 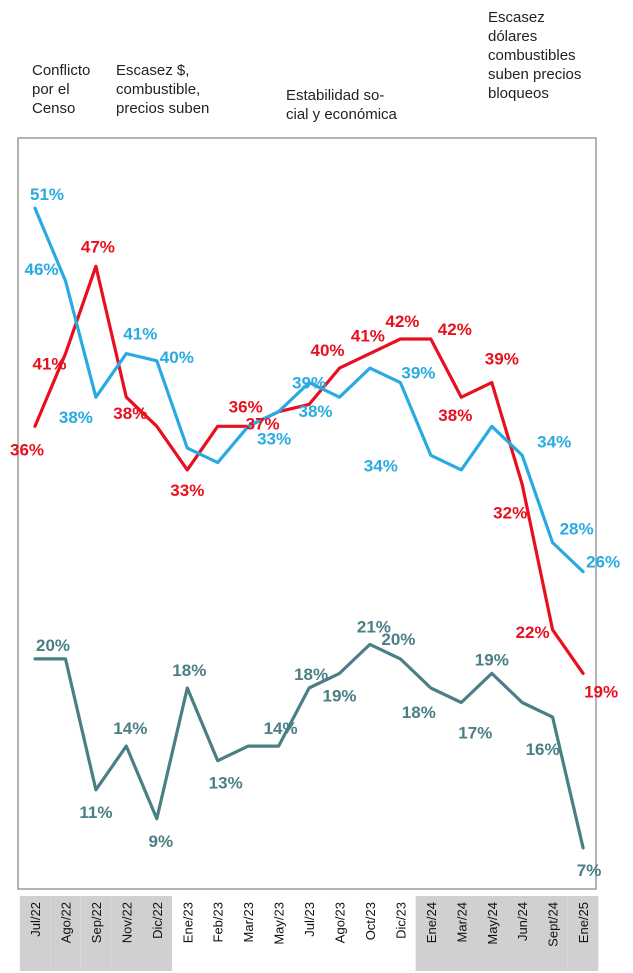 I want to click on data-label: 32%, so click(x=510, y=512).